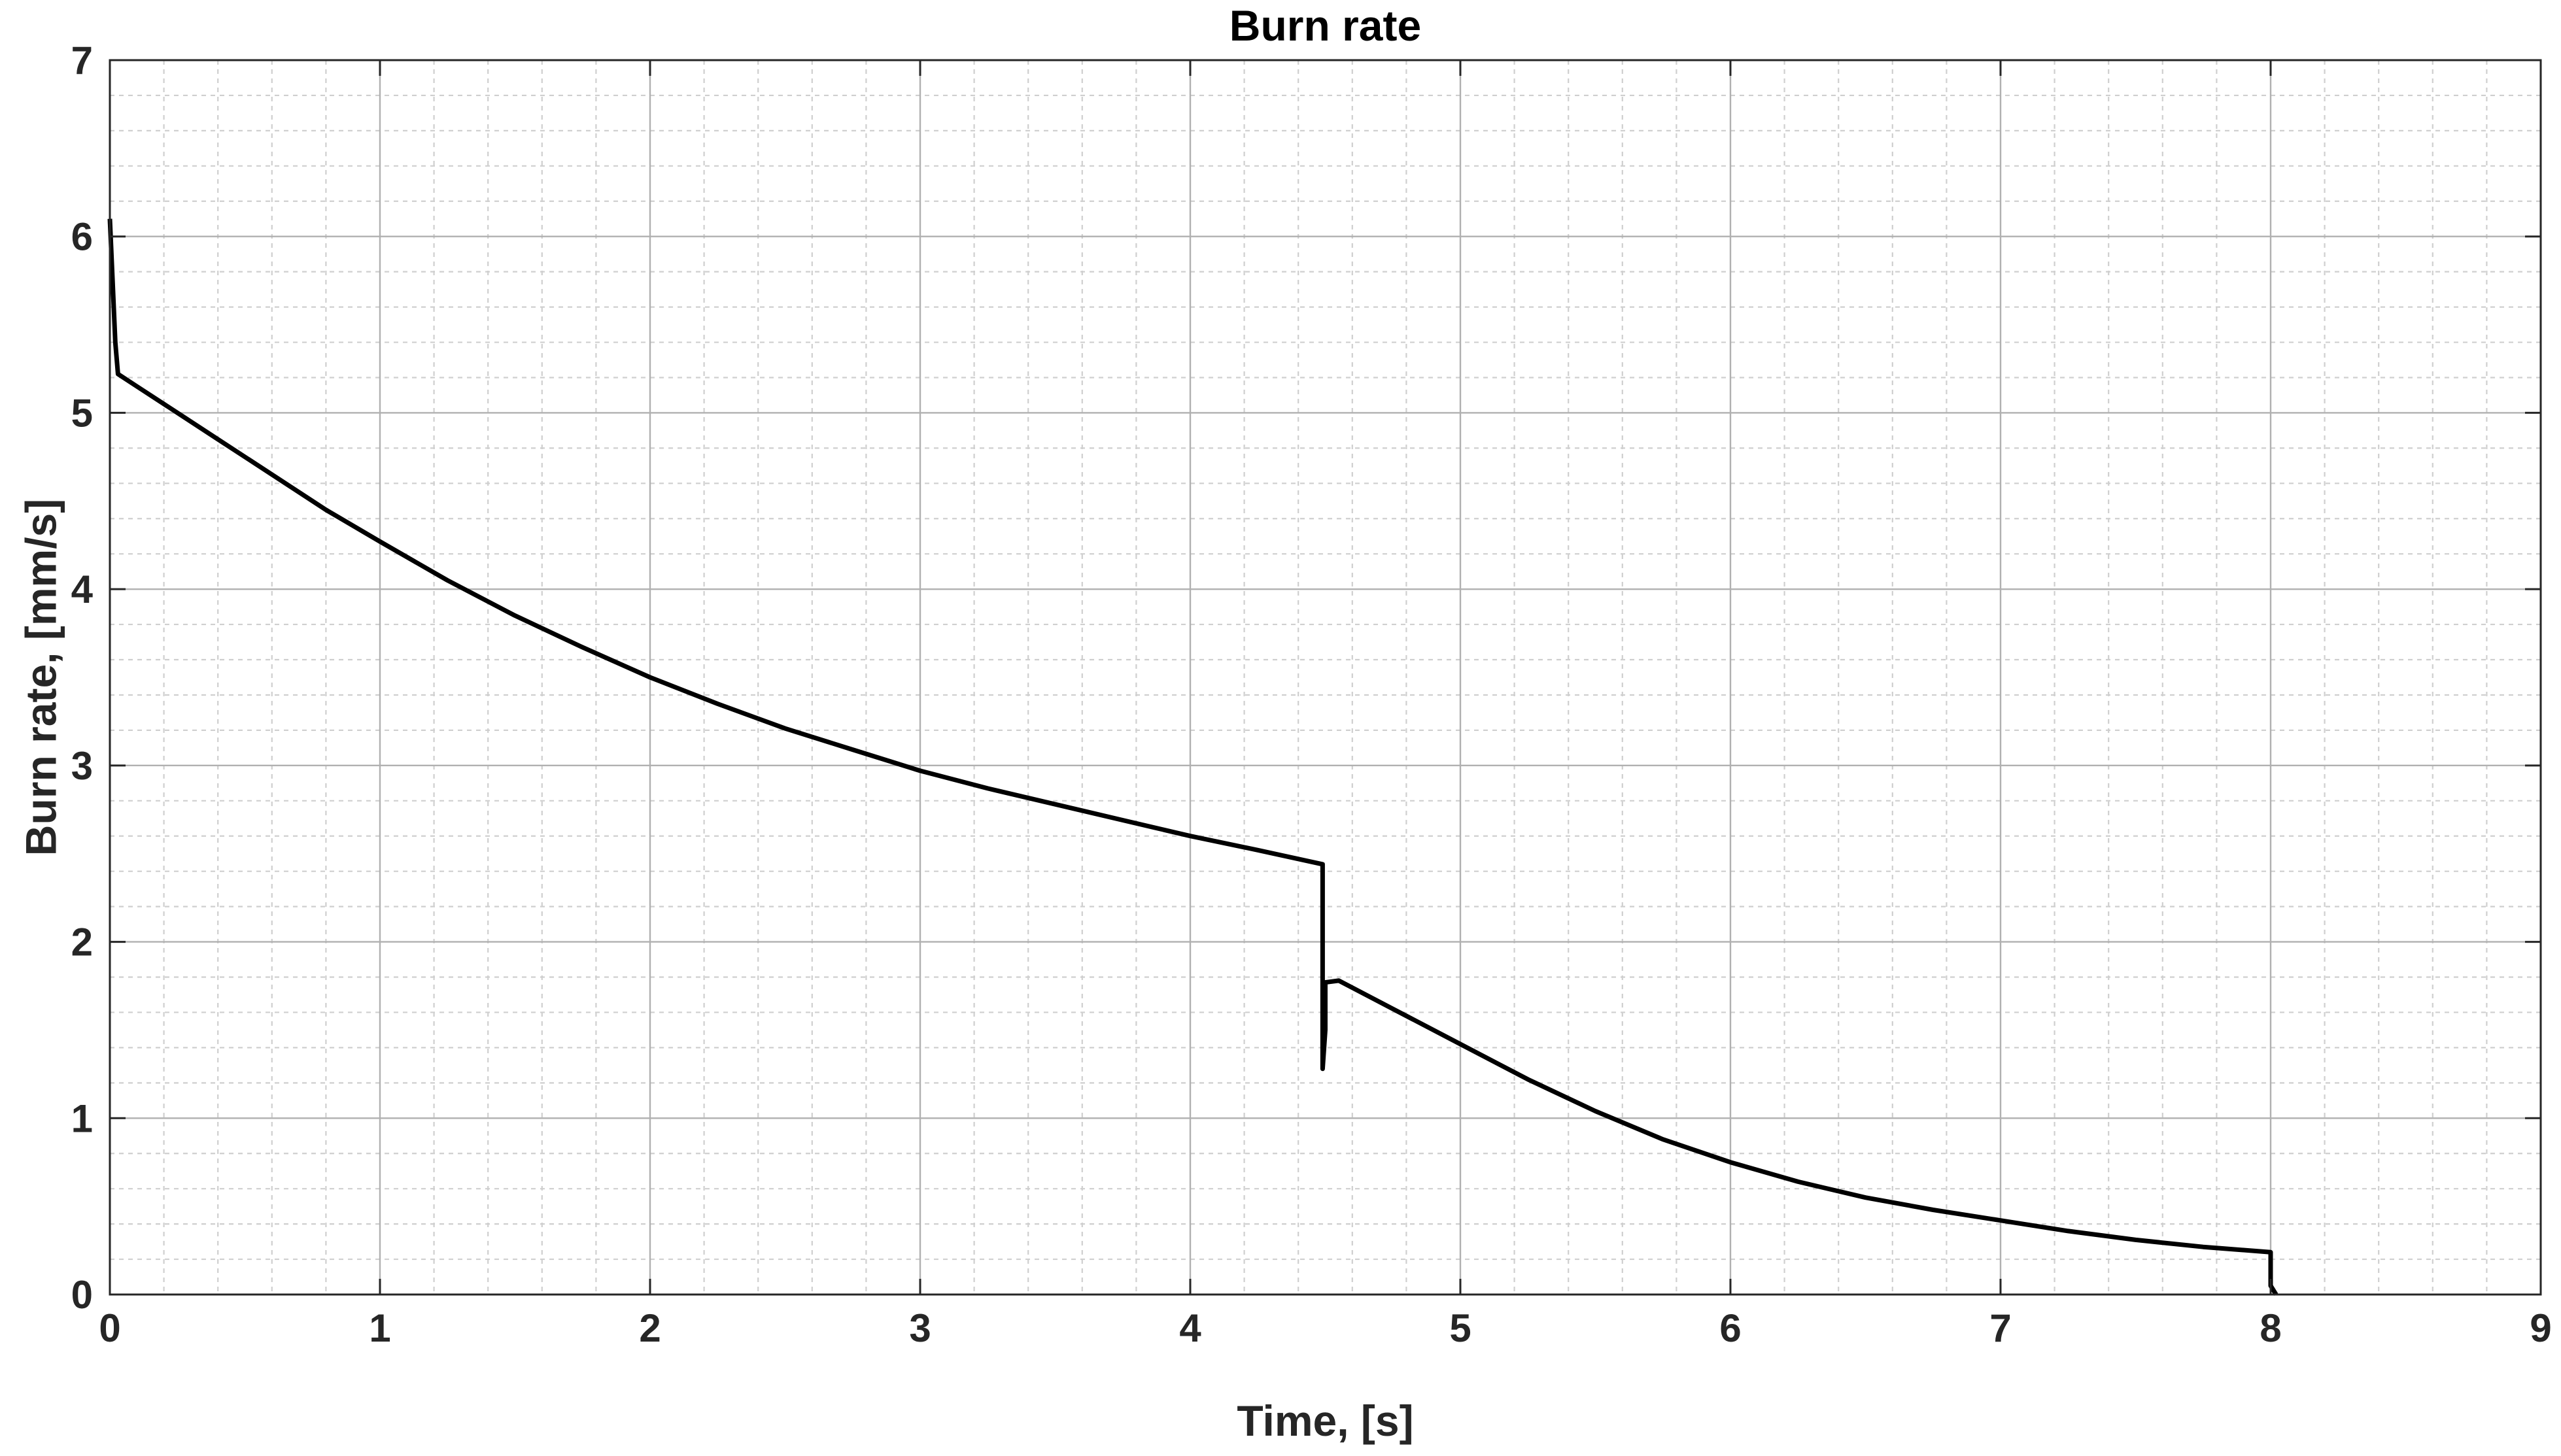 Image resolution: width=2561 pixels, height=1456 pixels. Describe the element at coordinates (82, 1295) in the screenshot. I see `y-tick-label: 0` at that location.